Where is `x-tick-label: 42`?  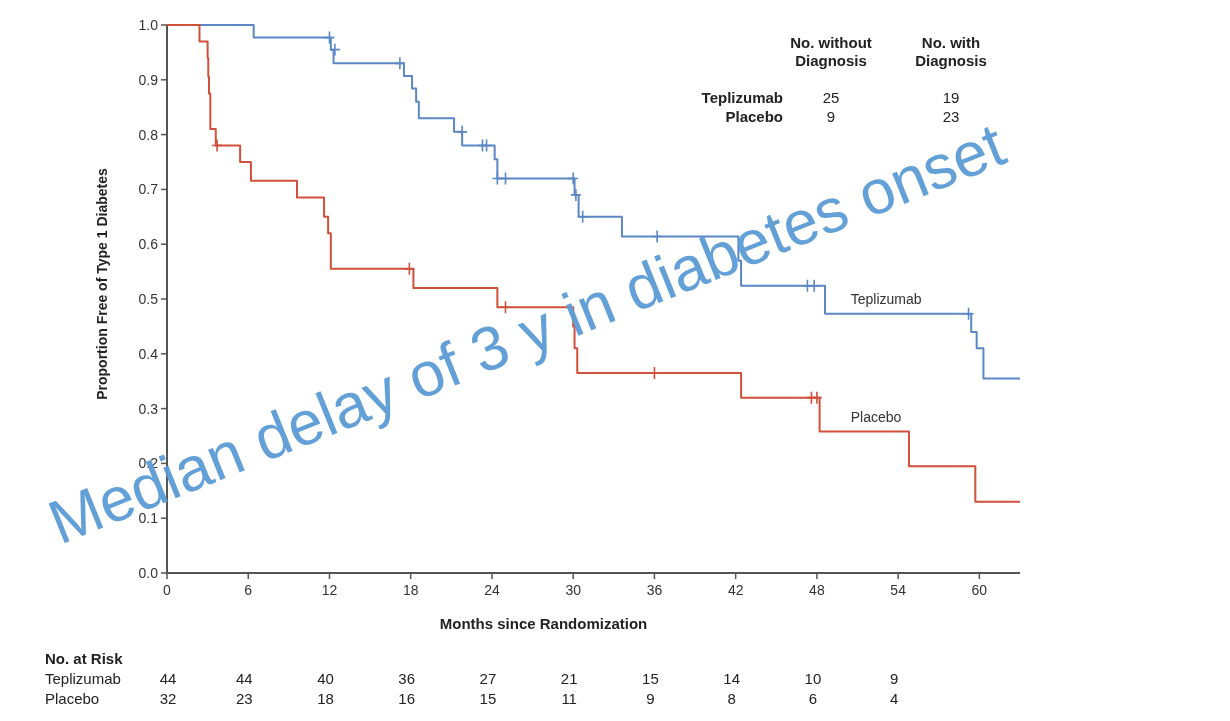 x-tick-label: 42 is located at coordinates (735, 590).